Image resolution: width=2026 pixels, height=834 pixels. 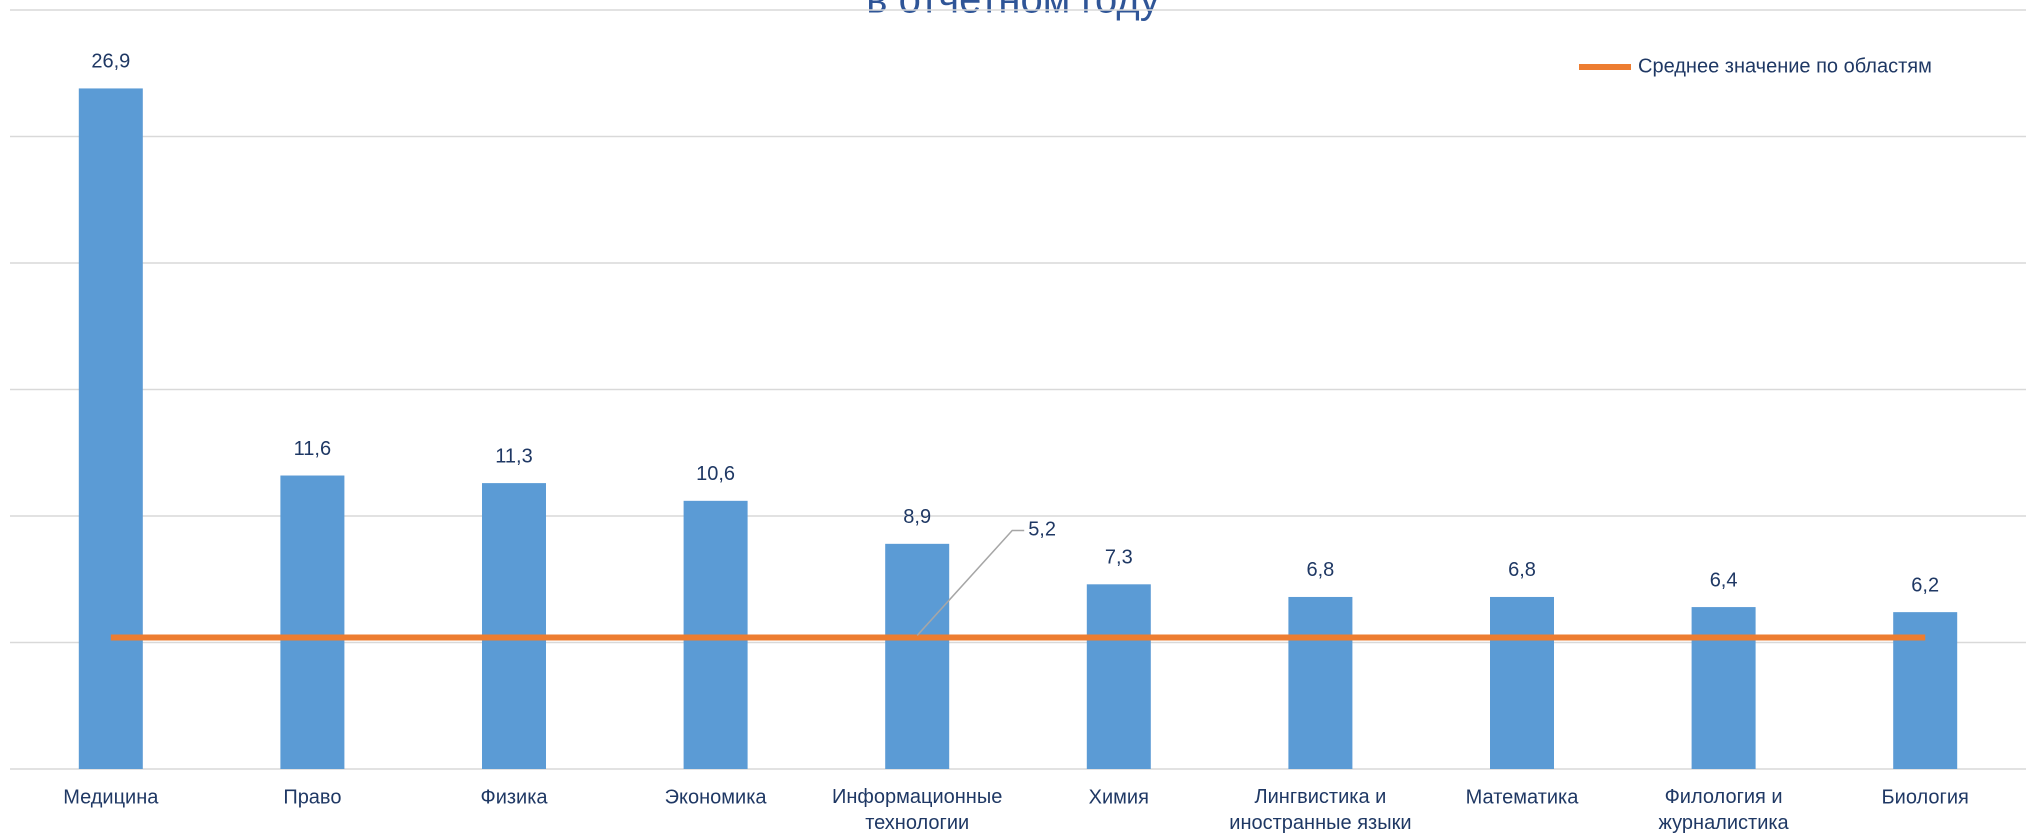 What do you see at coordinates (1925, 585) in the screenshot?
I see `data-label: 6,2` at bounding box center [1925, 585].